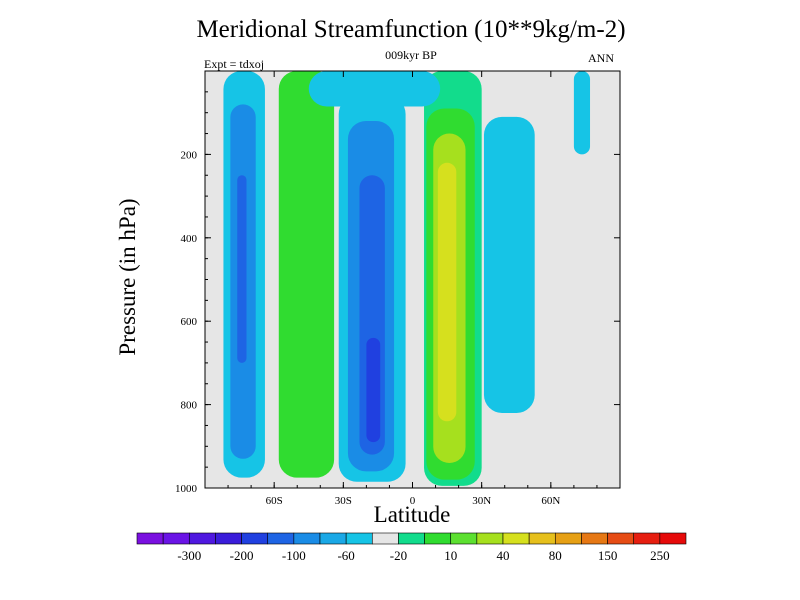  I want to click on chart-title: Meridional Streamfunction (10**9kg/m-2), so click(411, 29).